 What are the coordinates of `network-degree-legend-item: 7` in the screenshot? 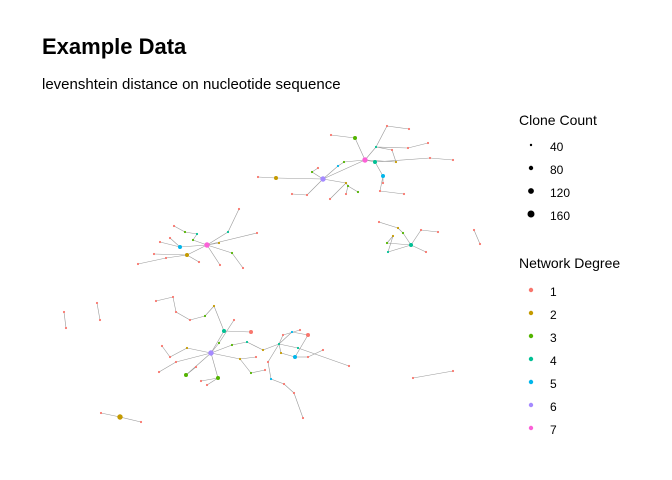 It's located at (579, 430).